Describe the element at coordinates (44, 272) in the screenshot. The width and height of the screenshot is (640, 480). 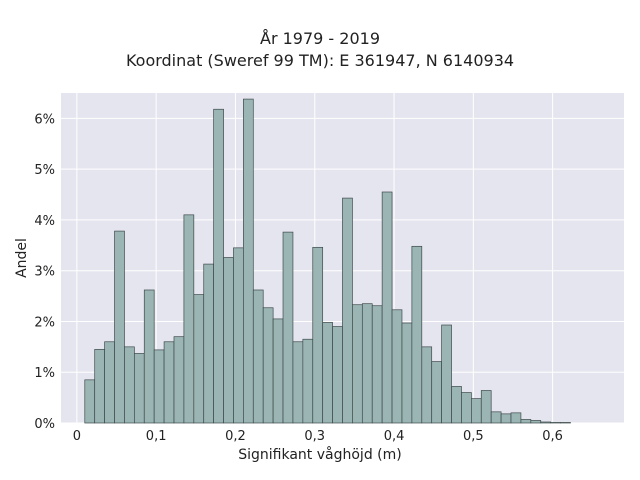
I see `y-tick-label: 3%` at that location.